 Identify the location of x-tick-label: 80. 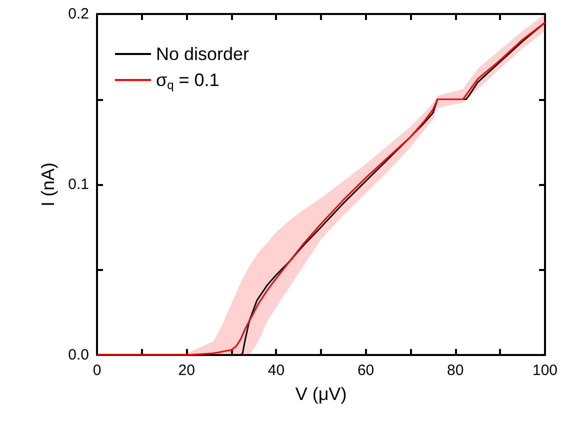
(455, 370).